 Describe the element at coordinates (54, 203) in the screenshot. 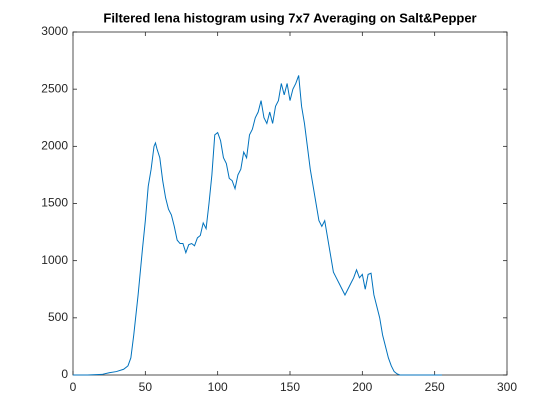

I see `y-tick-label: 1500` at that location.